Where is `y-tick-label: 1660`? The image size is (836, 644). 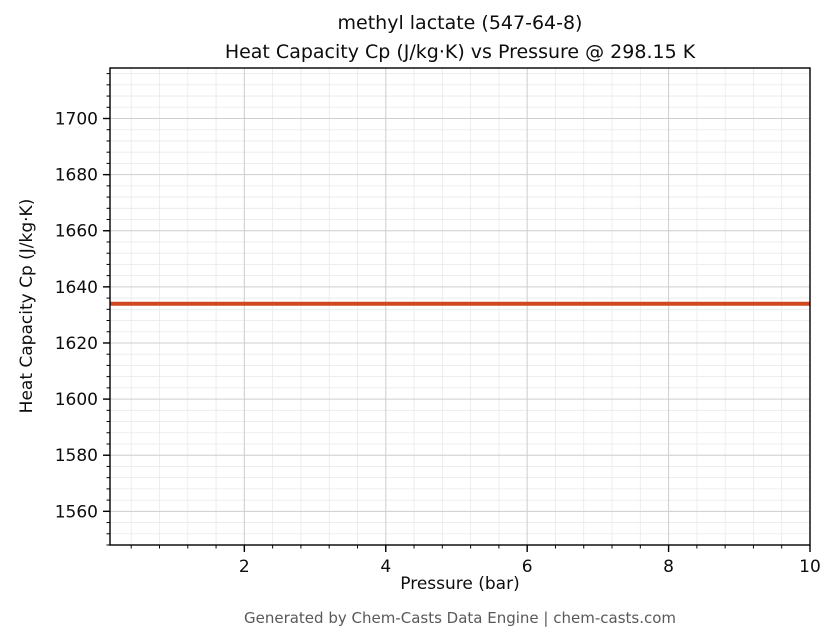
y-tick-label: 1660 is located at coordinates (76, 232).